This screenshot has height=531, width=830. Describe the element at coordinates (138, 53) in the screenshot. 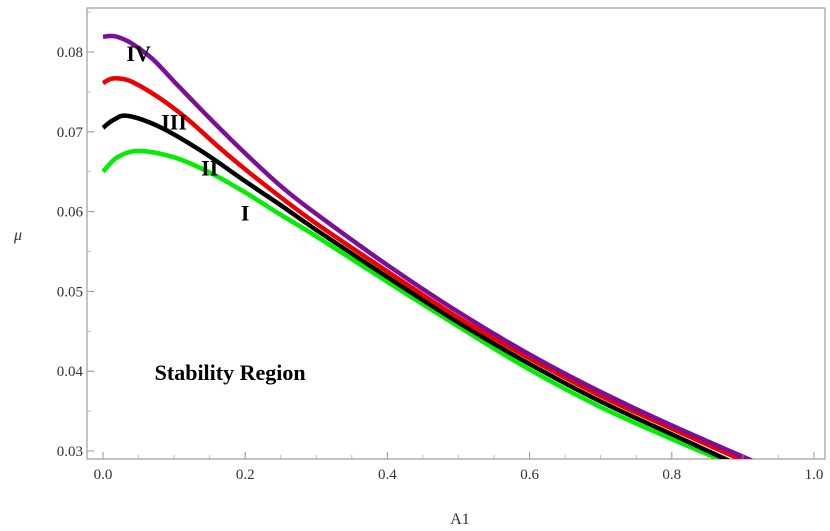

I see `curve-label-iv: IV` at that location.